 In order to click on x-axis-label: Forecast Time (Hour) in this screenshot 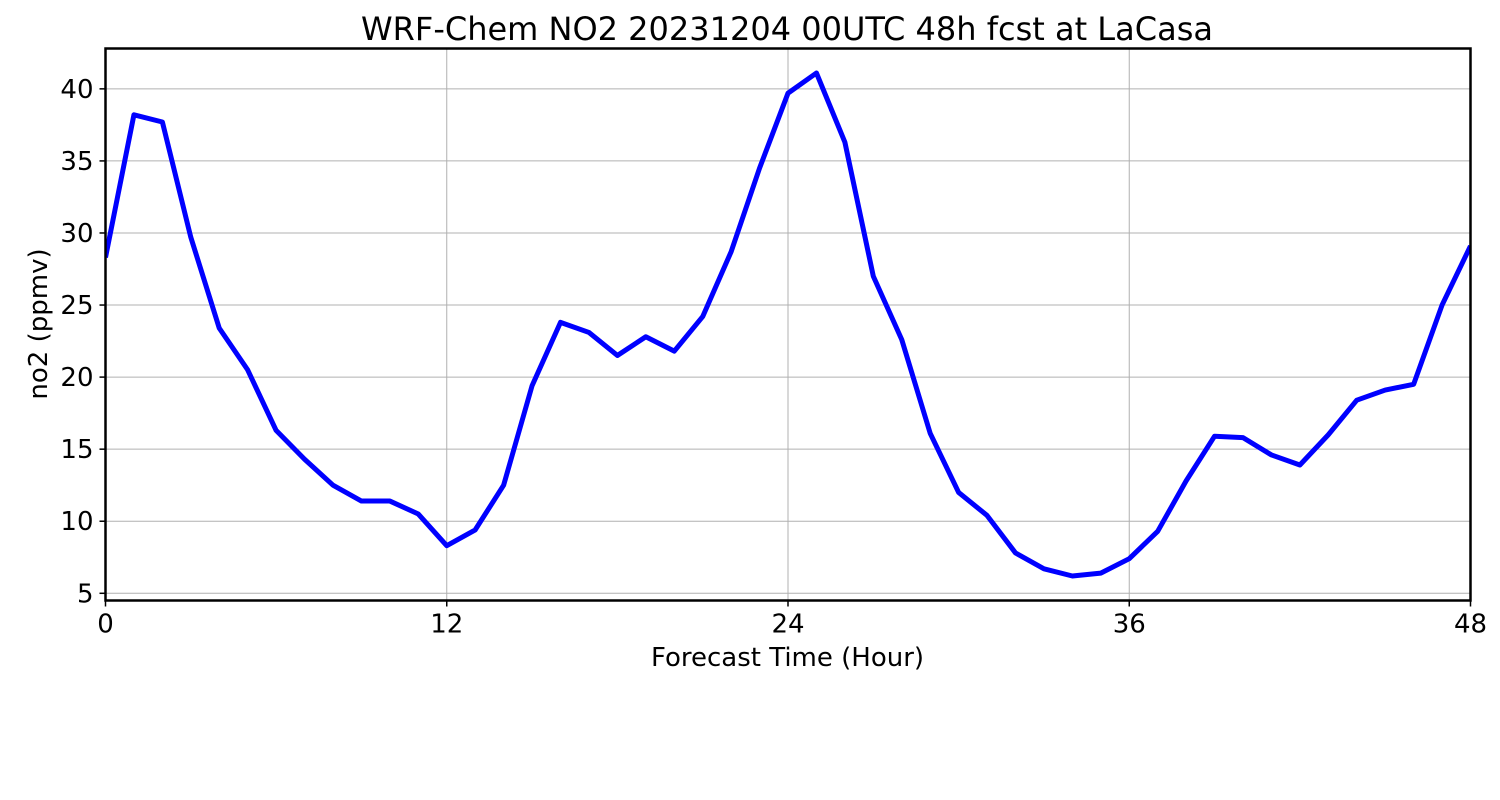, I will do `click(787, 658)`.